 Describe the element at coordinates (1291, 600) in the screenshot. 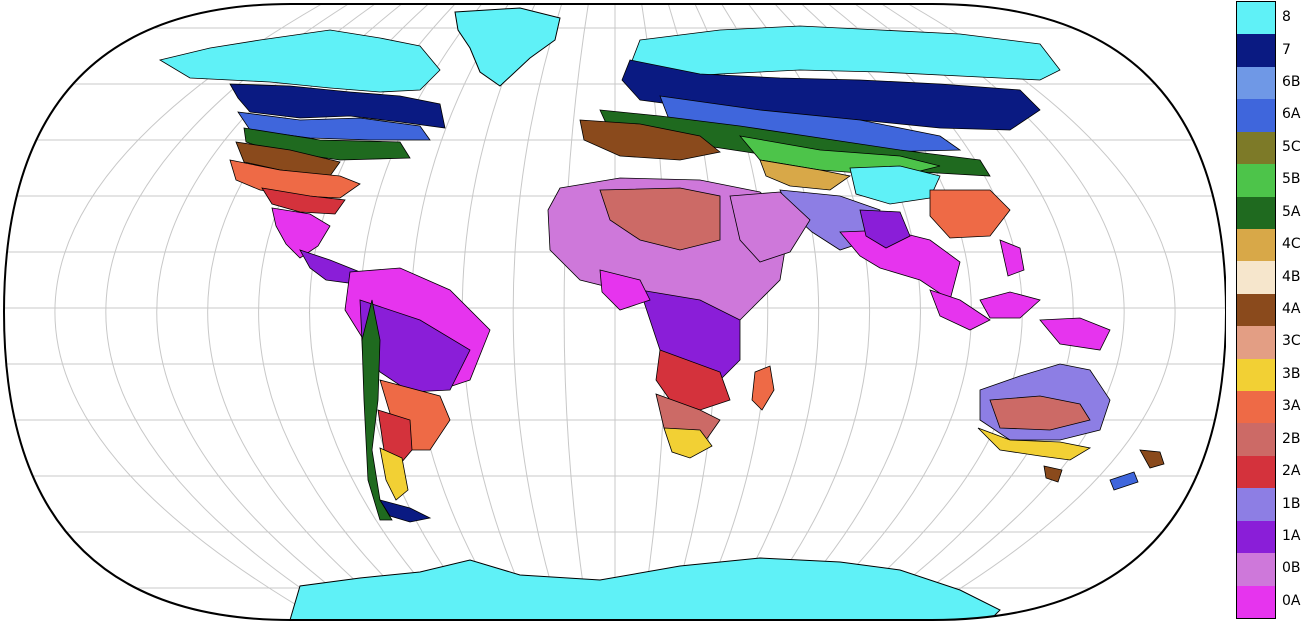

I see `legend-label: 0A` at that location.